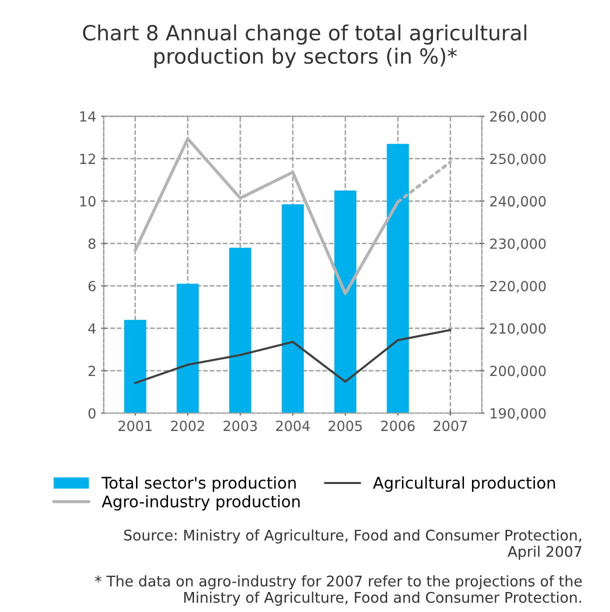 The height and width of the screenshot is (612, 610). I want to click on x-tick-label: 2006, so click(398, 426).